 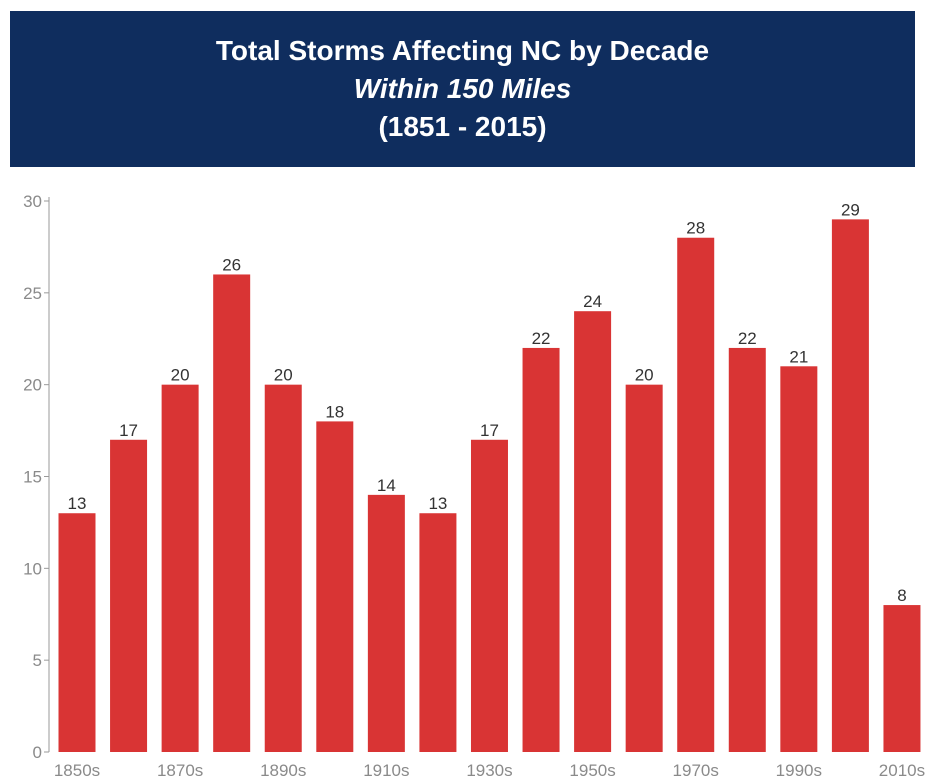 I want to click on bar-1990s, so click(x=799, y=559).